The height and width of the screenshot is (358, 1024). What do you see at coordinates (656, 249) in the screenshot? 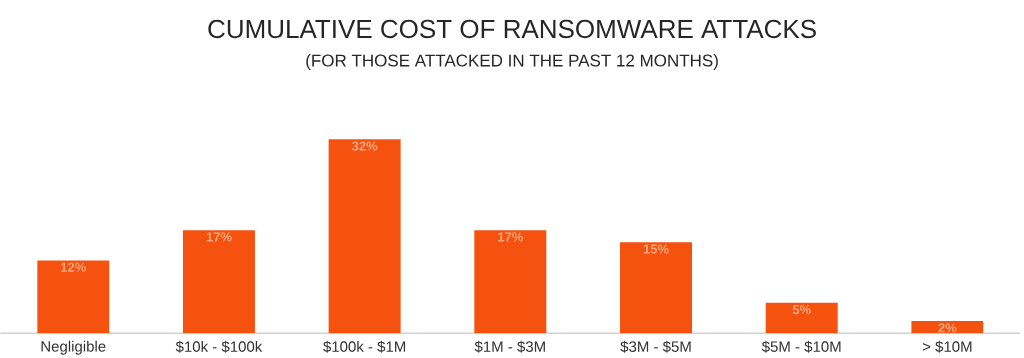
I see `data-label: 15%` at bounding box center [656, 249].